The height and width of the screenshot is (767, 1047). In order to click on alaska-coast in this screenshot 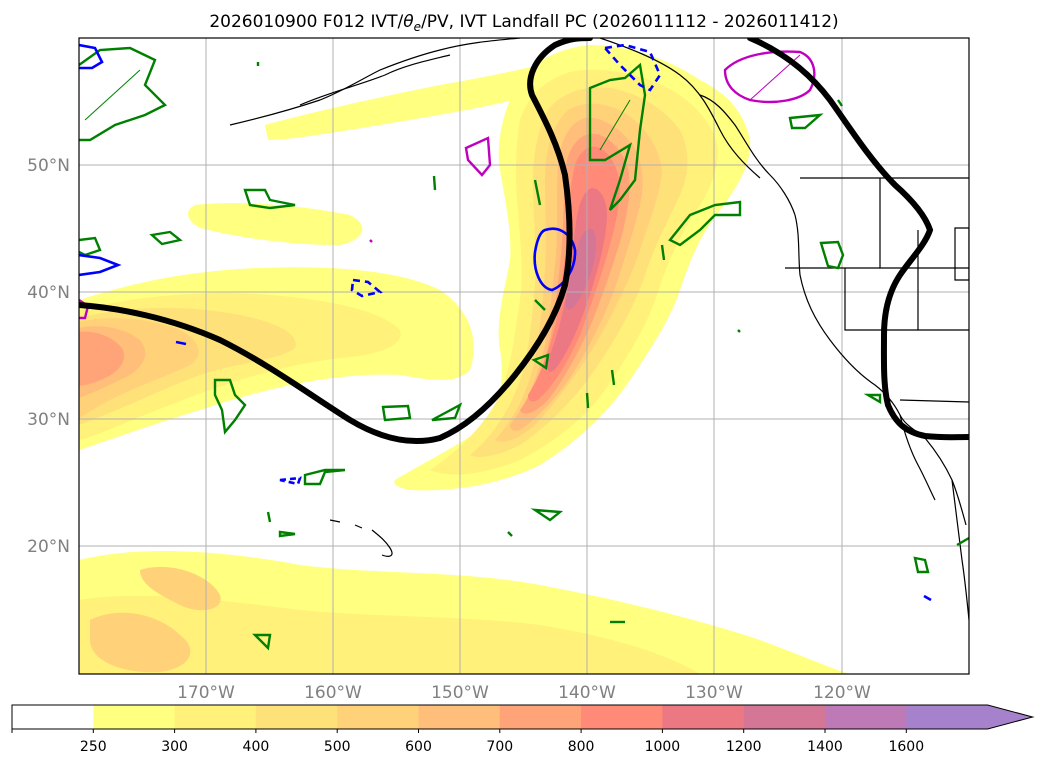, I will do `click(375, 82)`.